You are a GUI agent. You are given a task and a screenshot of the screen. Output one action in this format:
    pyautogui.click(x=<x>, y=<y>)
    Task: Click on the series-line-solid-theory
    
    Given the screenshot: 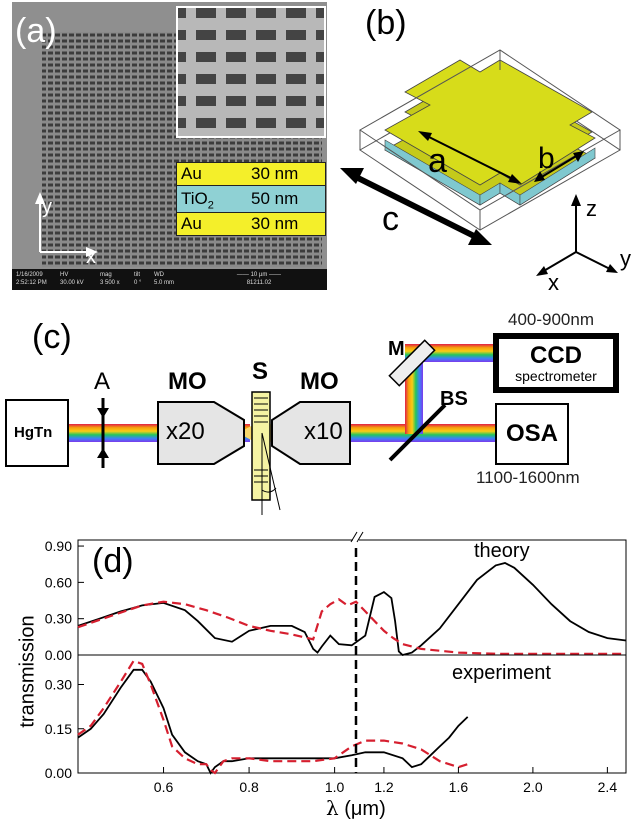 What is the action you would take?
    pyautogui.click(x=352, y=609)
    